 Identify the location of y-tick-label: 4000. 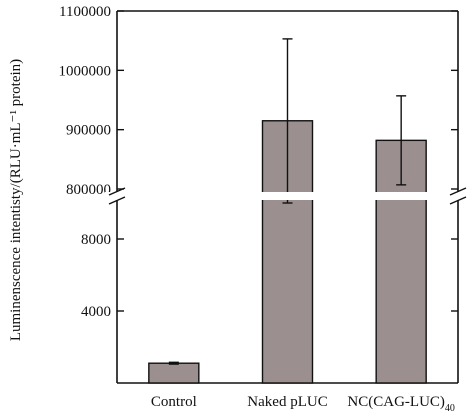
(96, 312).